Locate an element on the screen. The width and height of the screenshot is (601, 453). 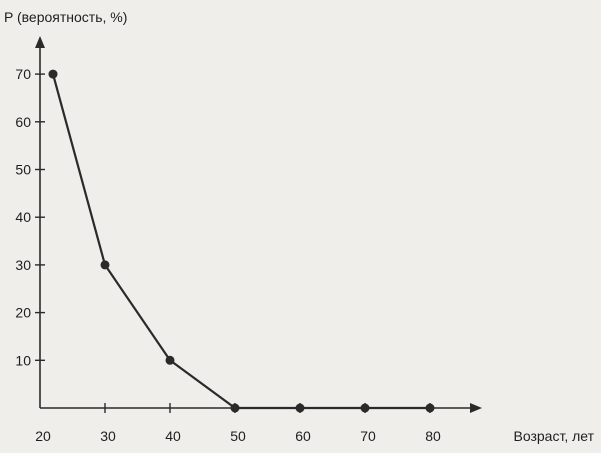
y-tick-label: 50 is located at coordinates (23, 170).